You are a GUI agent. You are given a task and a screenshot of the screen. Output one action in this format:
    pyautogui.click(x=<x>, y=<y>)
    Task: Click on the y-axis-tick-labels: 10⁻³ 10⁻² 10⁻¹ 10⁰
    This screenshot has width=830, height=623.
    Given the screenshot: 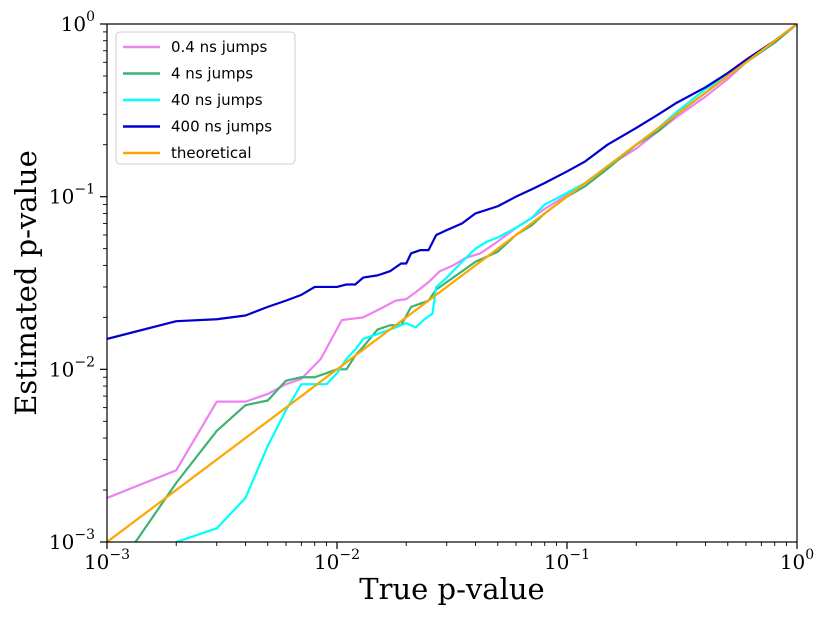 What is the action you would take?
    pyautogui.click(x=72, y=281)
    